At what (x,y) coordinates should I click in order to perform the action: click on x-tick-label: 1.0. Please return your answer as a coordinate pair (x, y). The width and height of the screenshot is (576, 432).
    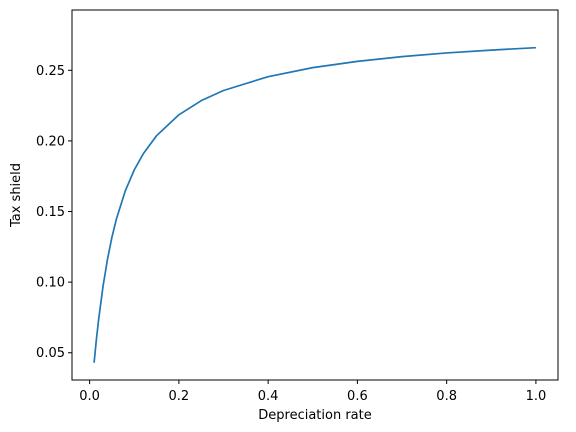
    Looking at the image, I should click on (536, 396).